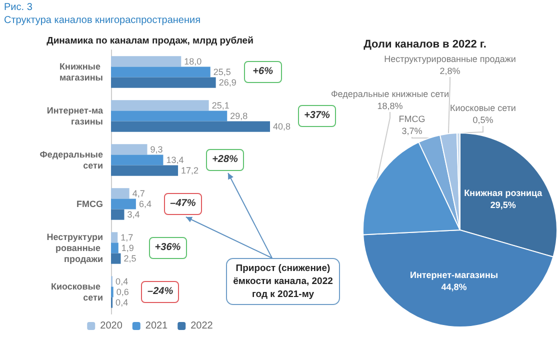 The width and height of the screenshot is (560, 338). Describe the element at coordinates (283, 281) in the screenshot. I see `annotation: Прирост (снижение) ёмкости канала, 2022 год к 2021-му` at that location.